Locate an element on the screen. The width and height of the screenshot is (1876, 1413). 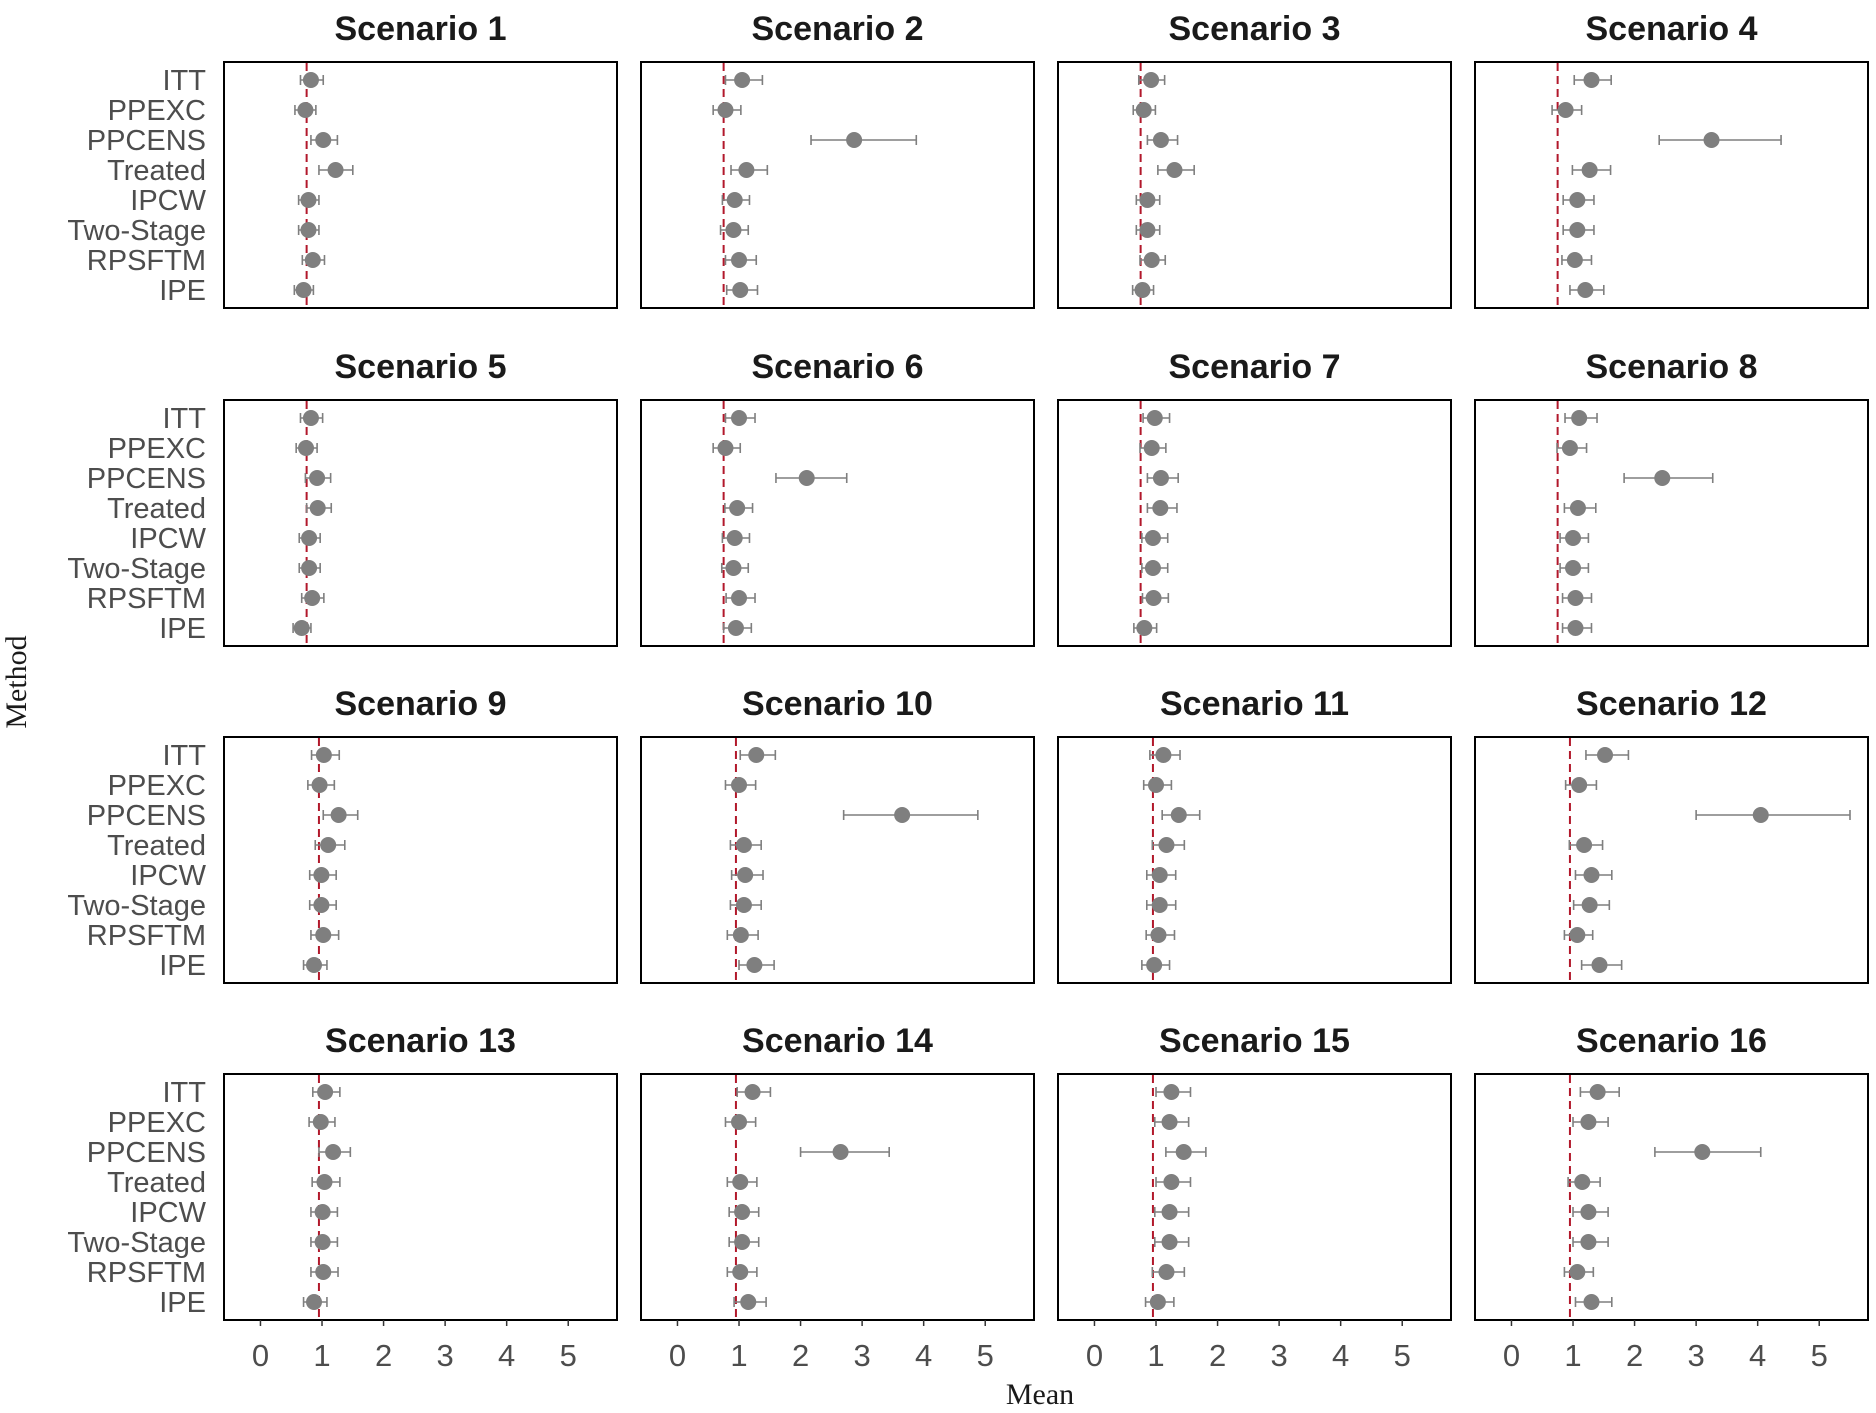
panel-scenario-7: Scenario 7 is located at coordinates (1254, 497).